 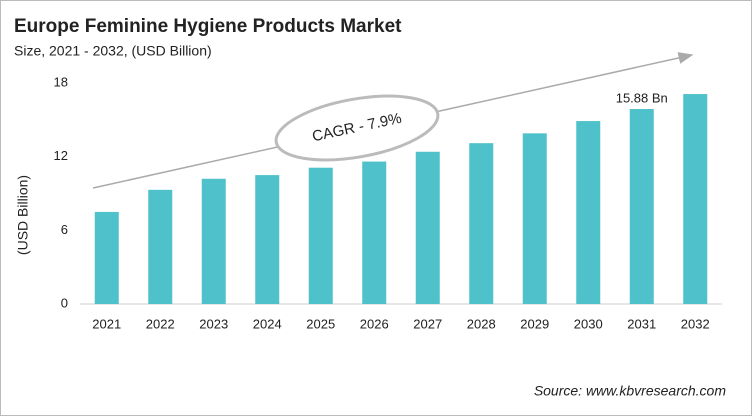 I want to click on cagr-ellipse, so click(x=357, y=128).